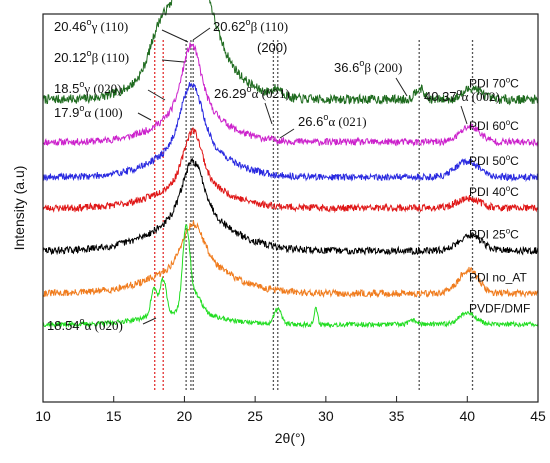 The image size is (550, 463). I want to click on annotation-a100: 17.9oα (100), so click(88, 111).